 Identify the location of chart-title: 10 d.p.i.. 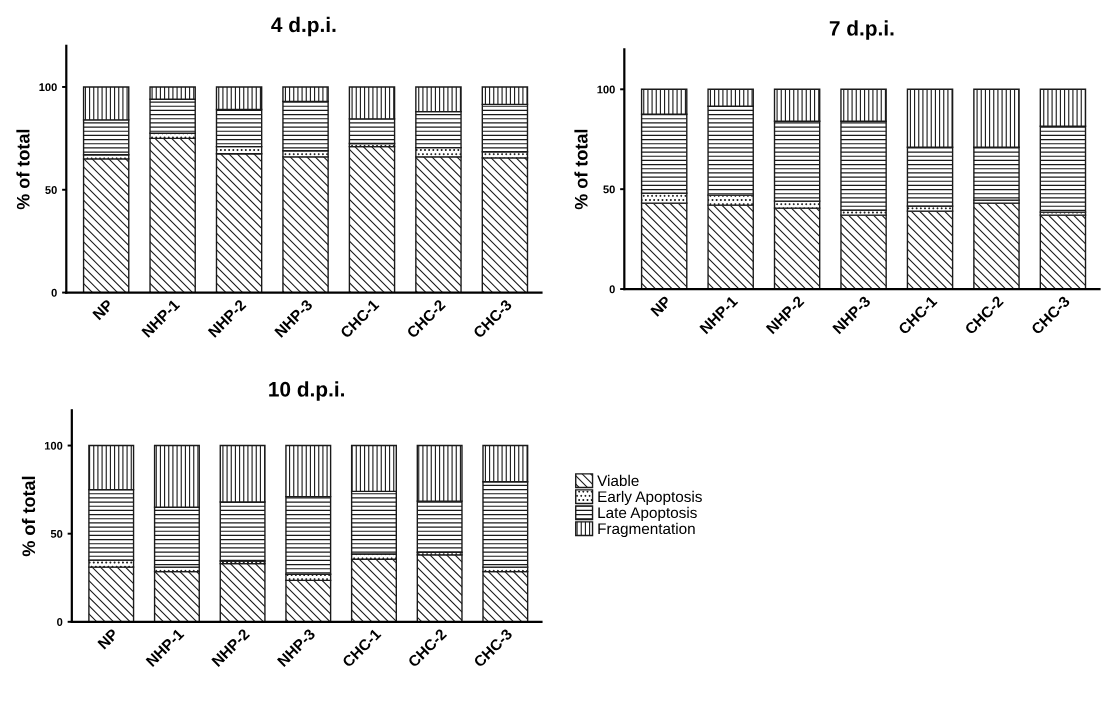
(306, 391).